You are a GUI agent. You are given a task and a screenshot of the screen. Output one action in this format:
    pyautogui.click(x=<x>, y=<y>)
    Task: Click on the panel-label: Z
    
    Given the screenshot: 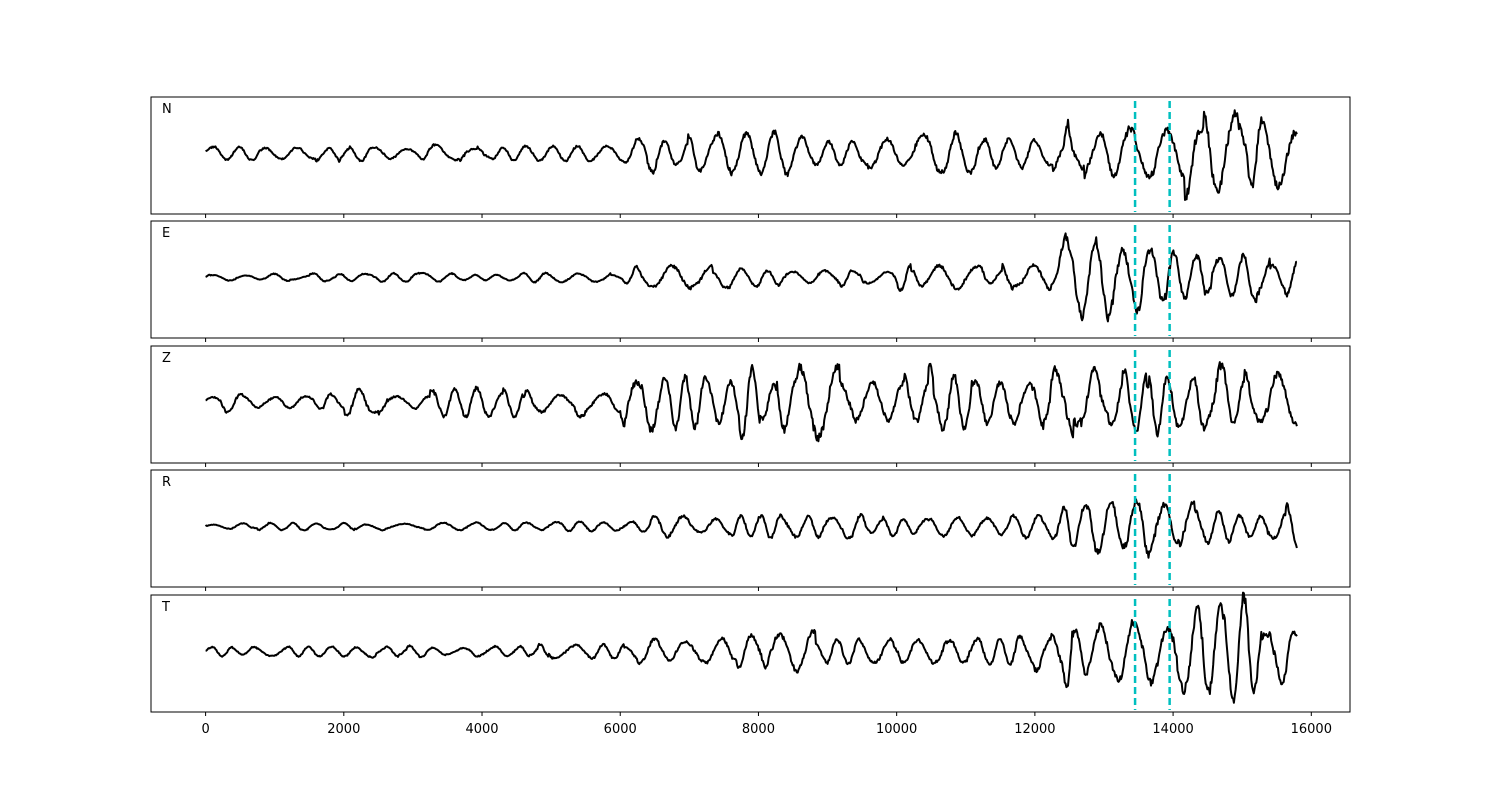 What is the action you would take?
    pyautogui.click(x=166, y=358)
    